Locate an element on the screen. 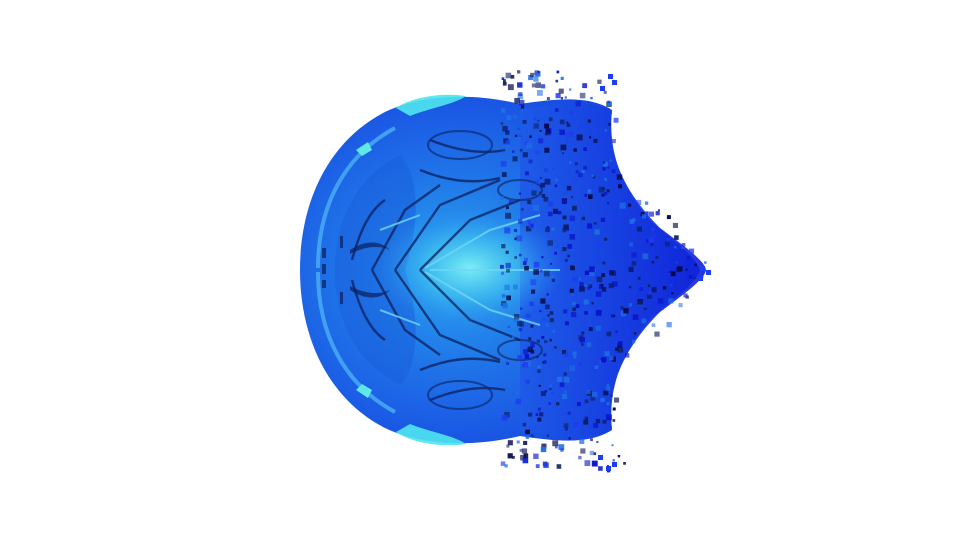 This screenshot has width=960, height=540. bottom-cyan-fringe is located at coordinates (431, 435).